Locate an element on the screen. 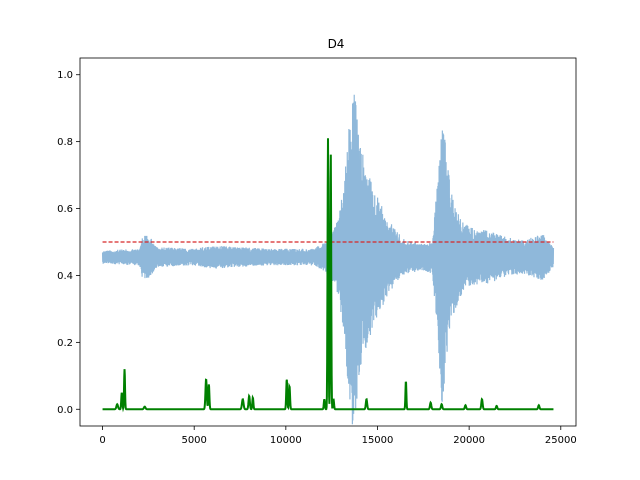 The height and width of the screenshot is (480, 640). x-tick-label: 20000 is located at coordinates (469, 440).